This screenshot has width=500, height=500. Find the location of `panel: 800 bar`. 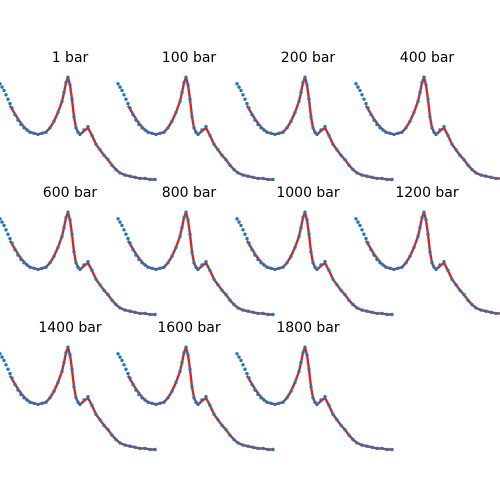

panel: 800 bar is located at coordinates (195, 251).